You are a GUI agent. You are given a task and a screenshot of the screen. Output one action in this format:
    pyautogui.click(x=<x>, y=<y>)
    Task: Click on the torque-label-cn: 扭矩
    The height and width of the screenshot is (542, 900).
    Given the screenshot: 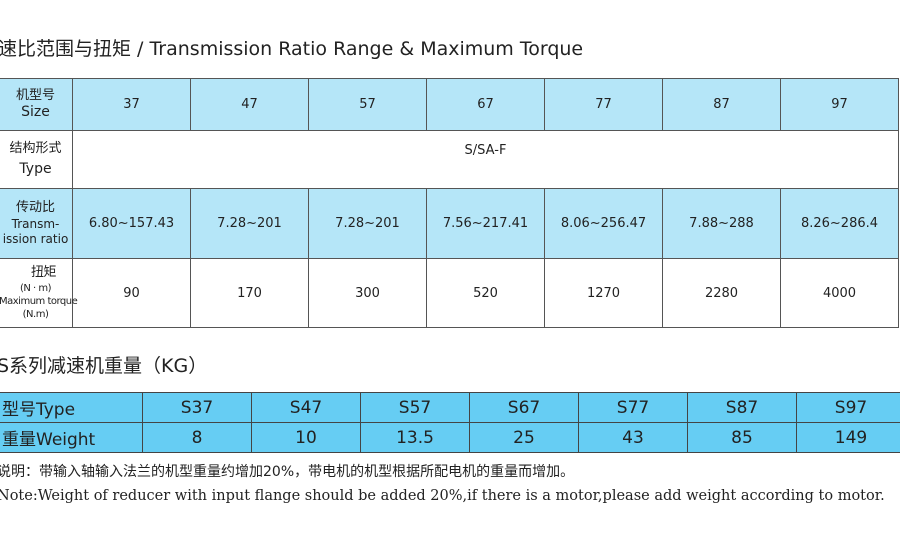 What is the action you would take?
    pyautogui.click(x=43, y=273)
    